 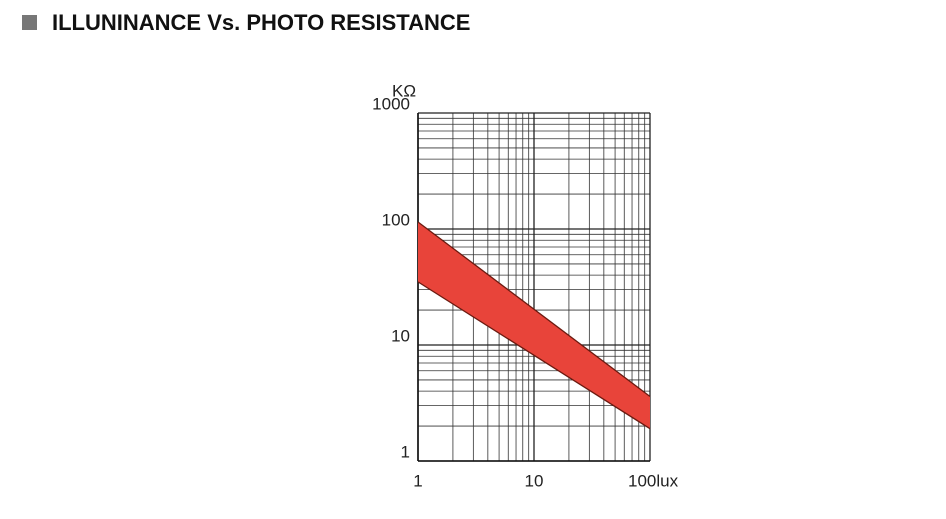 What do you see at coordinates (534, 480) in the screenshot?
I see `x-tick-label: 10` at bounding box center [534, 480].